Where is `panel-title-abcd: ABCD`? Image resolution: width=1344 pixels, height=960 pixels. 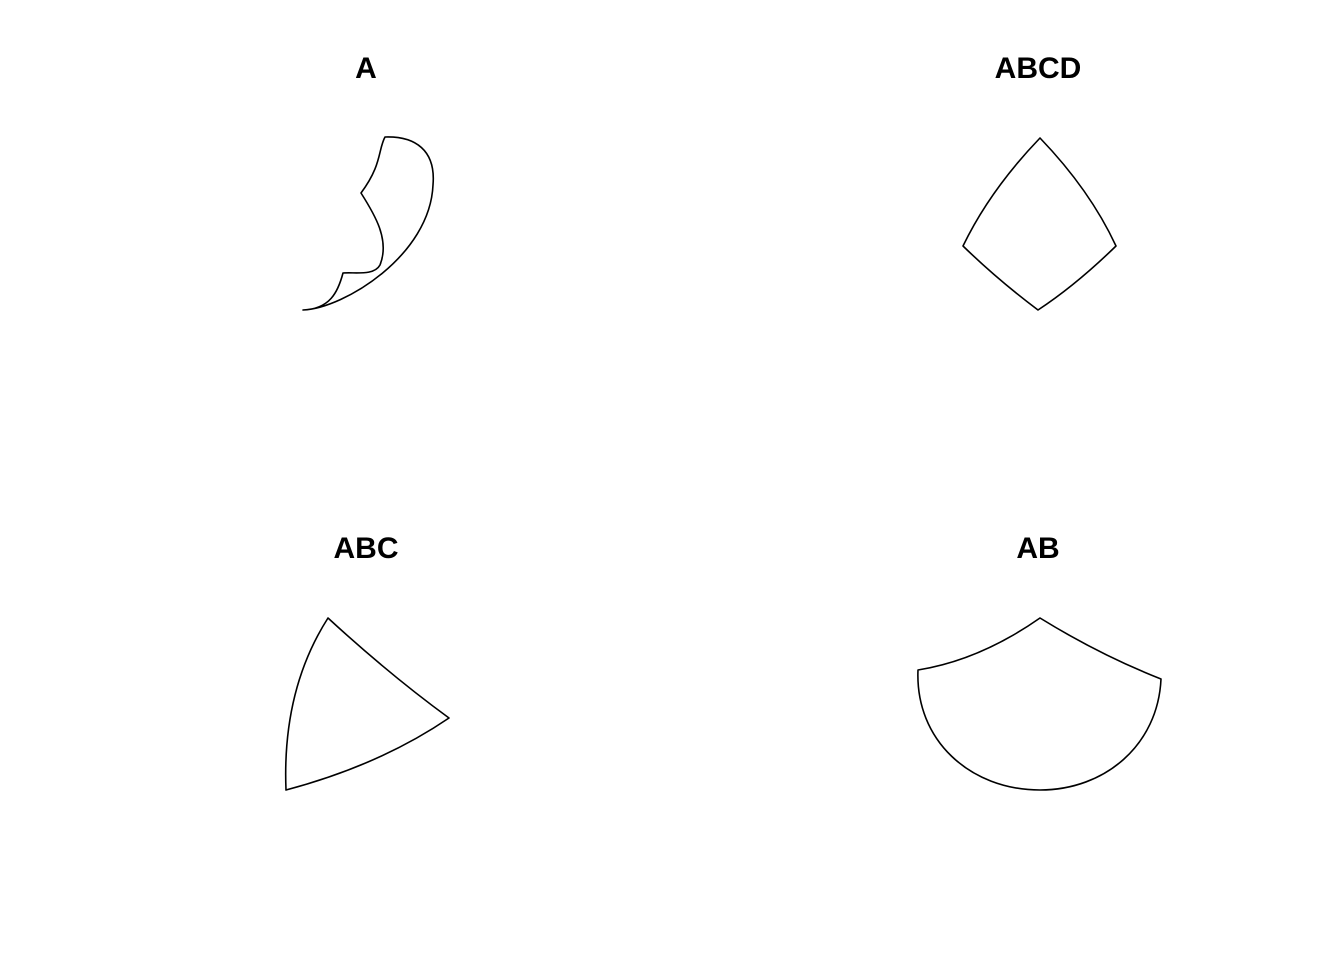 panel-title-abcd: ABCD is located at coordinates (1038, 68).